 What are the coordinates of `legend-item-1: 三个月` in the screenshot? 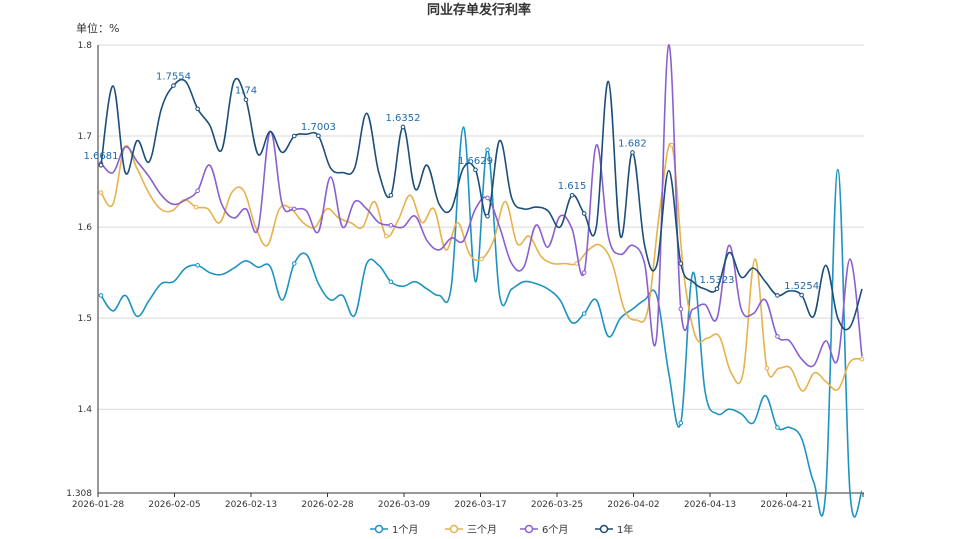 It's located at (471, 530).